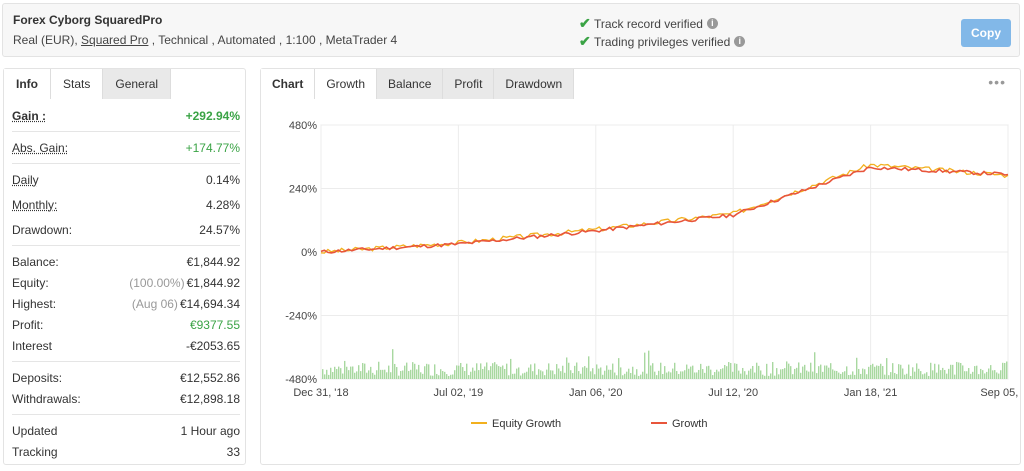 This screenshot has width=1024, height=471. I want to click on stat-profit: Profit: €9377.55, so click(126, 324).